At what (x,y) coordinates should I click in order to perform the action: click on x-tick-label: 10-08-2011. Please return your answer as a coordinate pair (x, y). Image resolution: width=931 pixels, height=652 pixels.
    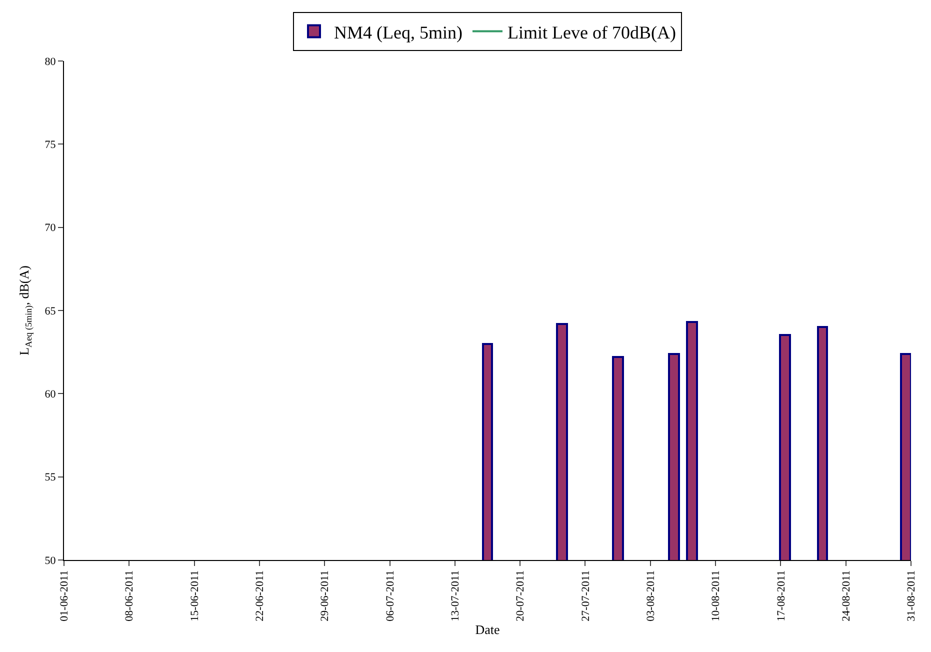
    Looking at the image, I should click on (716, 596).